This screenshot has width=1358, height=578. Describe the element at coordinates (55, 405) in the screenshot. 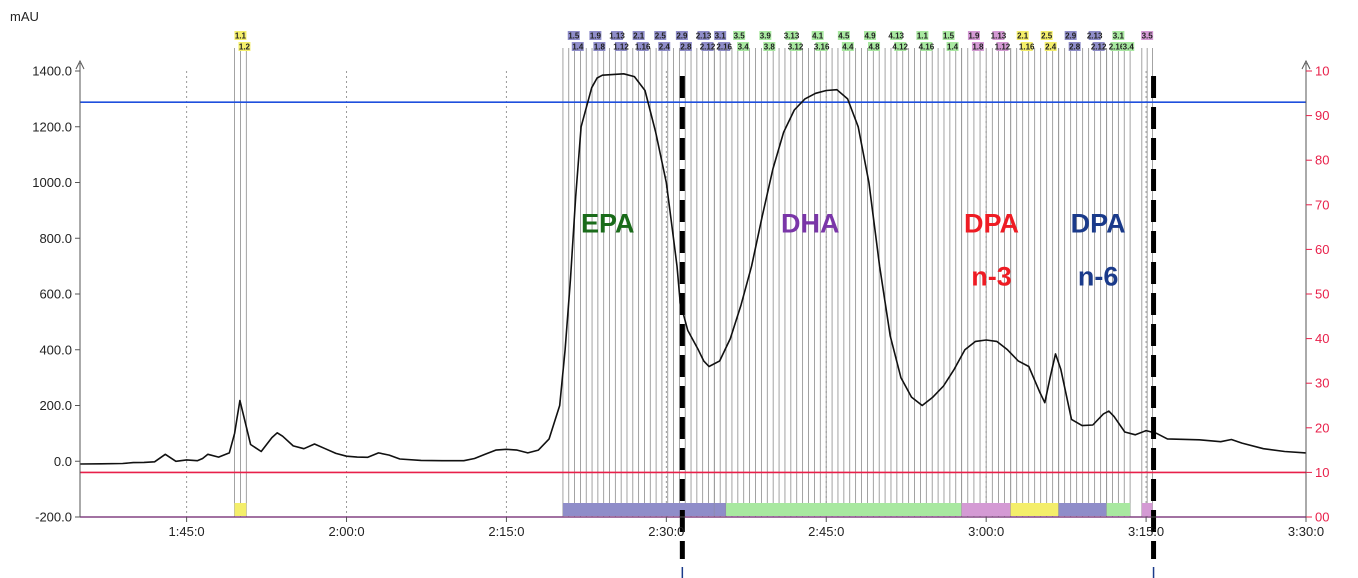

I see `y-left-tick-label: 200.0` at that location.